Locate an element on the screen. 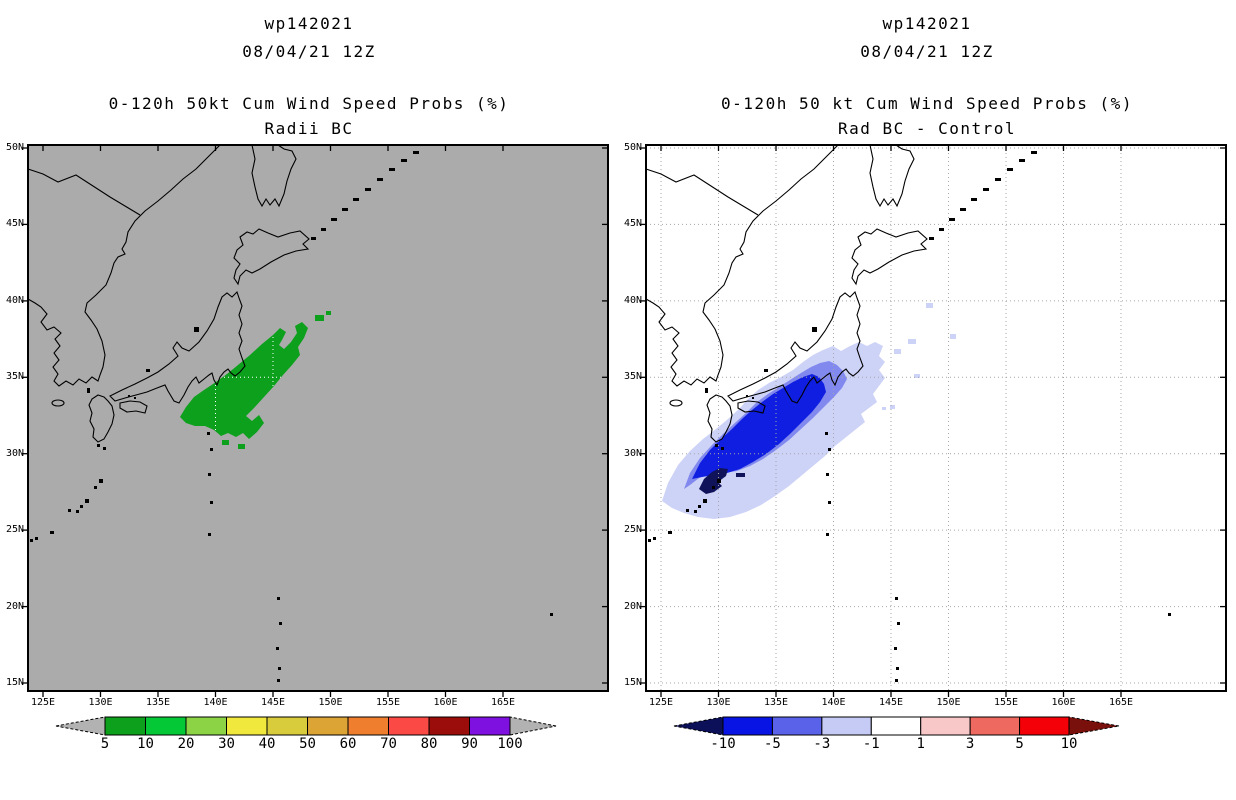 The image size is (1236, 800). colorbar-value: 20 is located at coordinates (186, 744).